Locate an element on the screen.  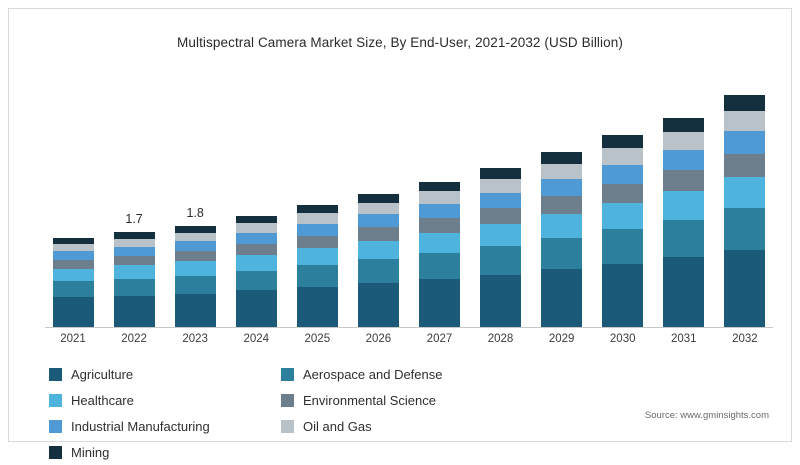
bar-column: 1.8 is located at coordinates (195, 198).